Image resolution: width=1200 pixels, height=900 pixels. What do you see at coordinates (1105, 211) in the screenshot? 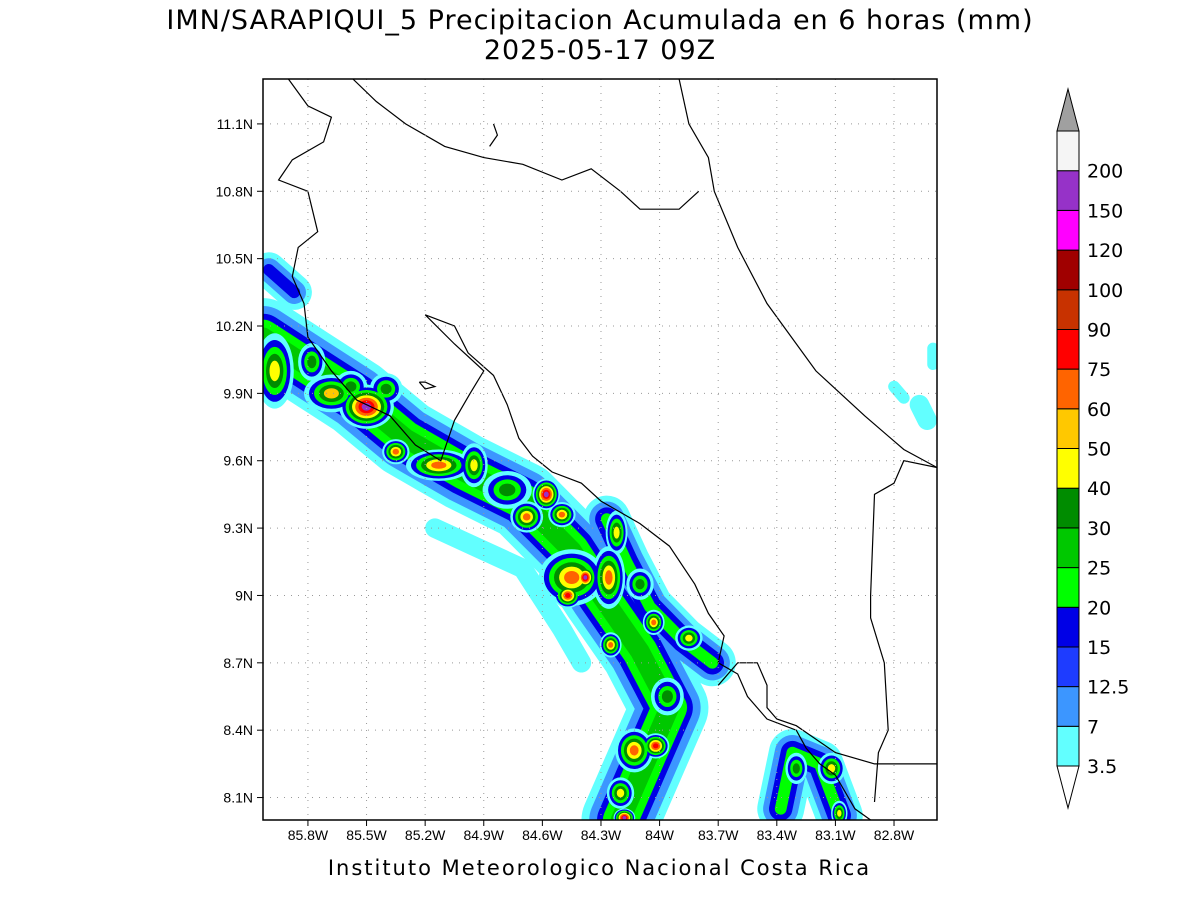
I see `colorbar-level-label: 150` at bounding box center [1105, 211].